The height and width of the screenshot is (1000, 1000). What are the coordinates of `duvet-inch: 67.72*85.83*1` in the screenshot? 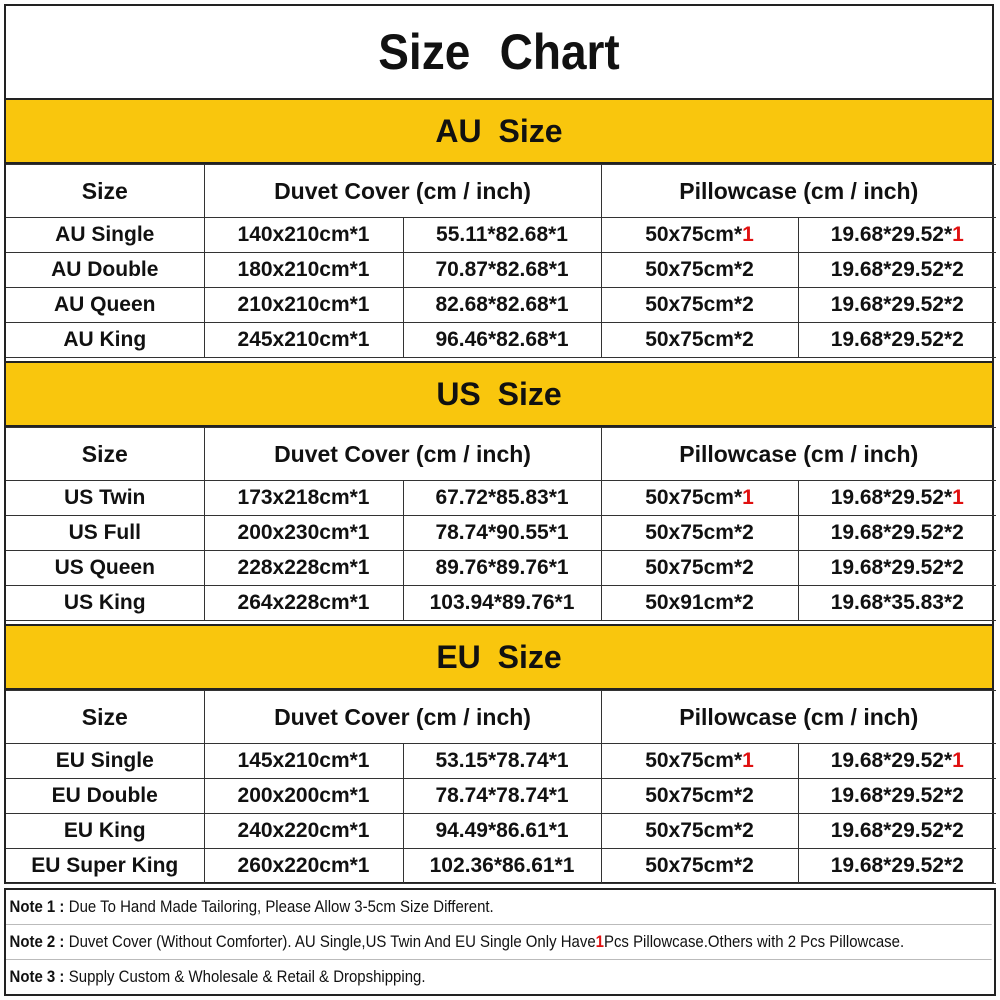 It's located at (502, 498).